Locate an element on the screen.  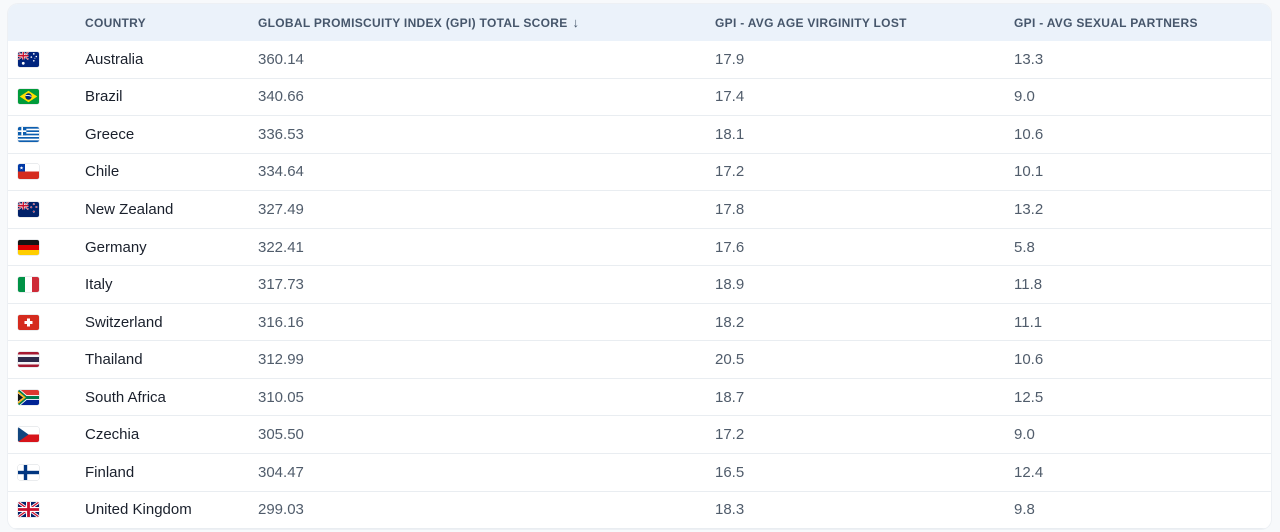
country-name: South Africa is located at coordinates (125, 397).